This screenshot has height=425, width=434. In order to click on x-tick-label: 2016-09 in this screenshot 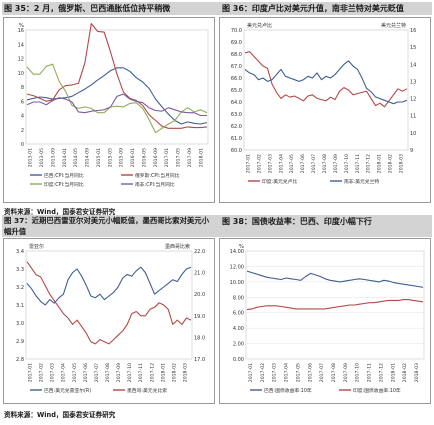, I will do `click(156, 157)`.